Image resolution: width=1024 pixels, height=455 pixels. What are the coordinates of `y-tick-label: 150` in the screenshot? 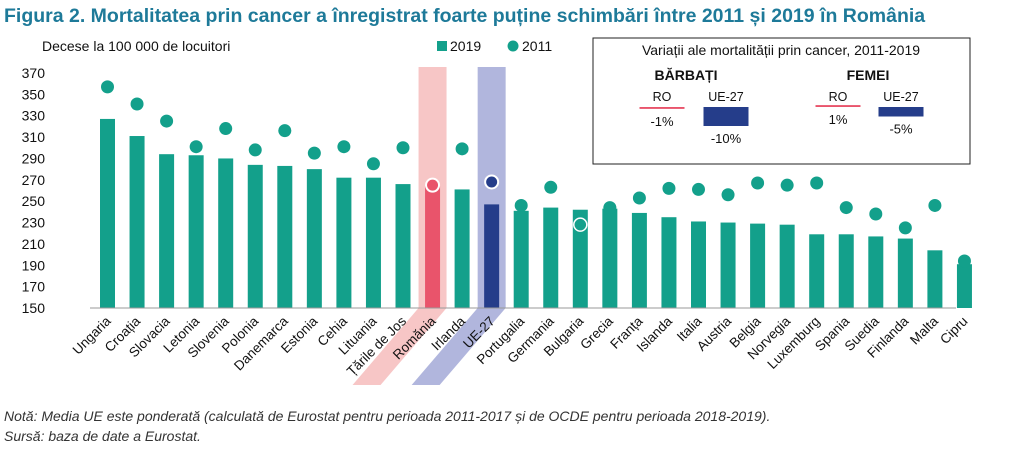 It's located at (34, 308).